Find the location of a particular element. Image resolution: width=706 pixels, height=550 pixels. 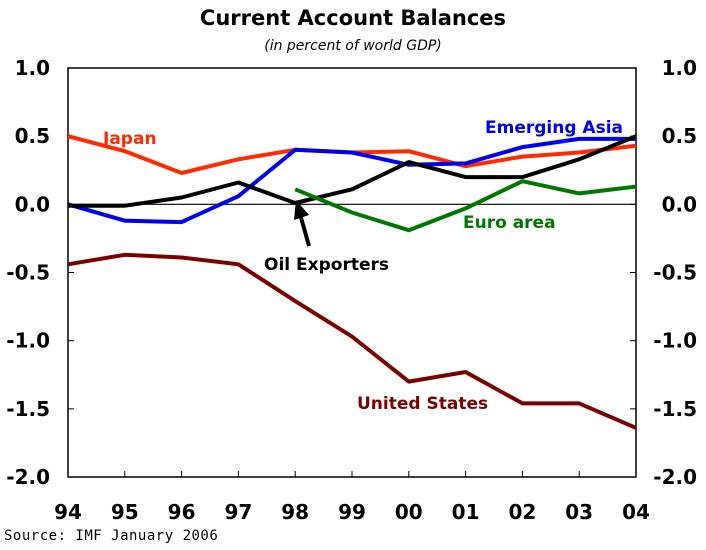

y-tick-left: 0.5 is located at coordinates (32, 136).